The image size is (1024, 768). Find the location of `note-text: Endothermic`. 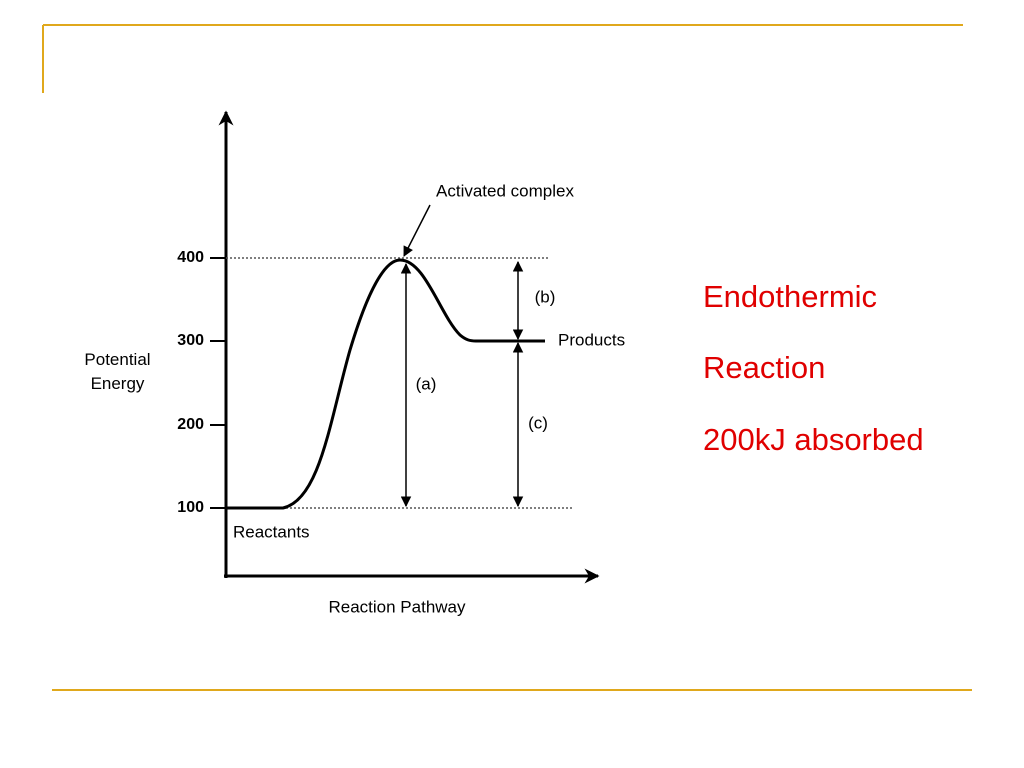

note-text: Endothermic is located at coordinates (790, 296).